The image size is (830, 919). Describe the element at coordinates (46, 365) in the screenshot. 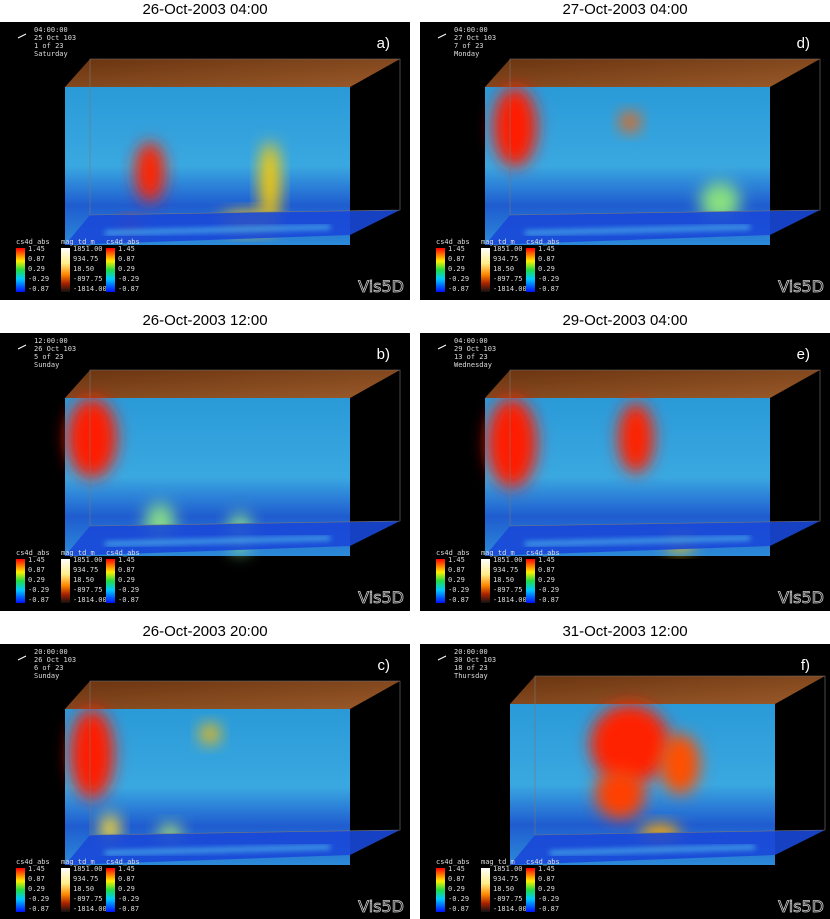

I see `info-text: Sunday` at that location.